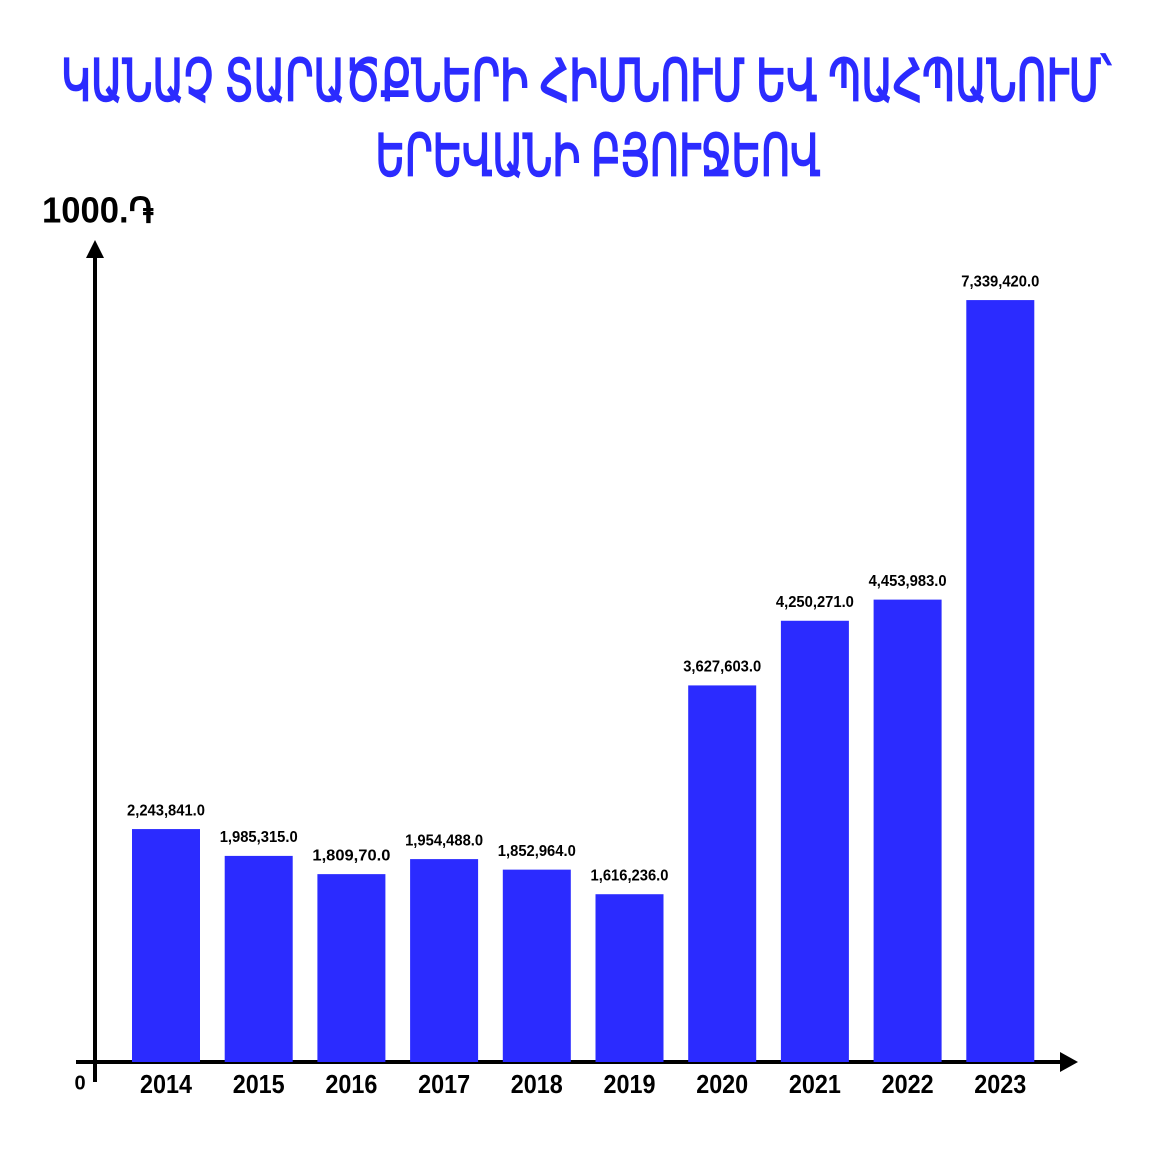  I want to click on x-axis-arrow, so click(1069, 1062).